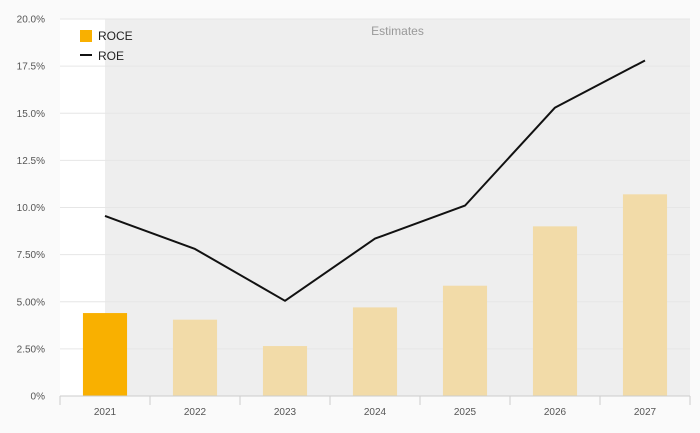  What do you see at coordinates (555, 412) in the screenshot?
I see `x-tick-label: 2026` at bounding box center [555, 412].